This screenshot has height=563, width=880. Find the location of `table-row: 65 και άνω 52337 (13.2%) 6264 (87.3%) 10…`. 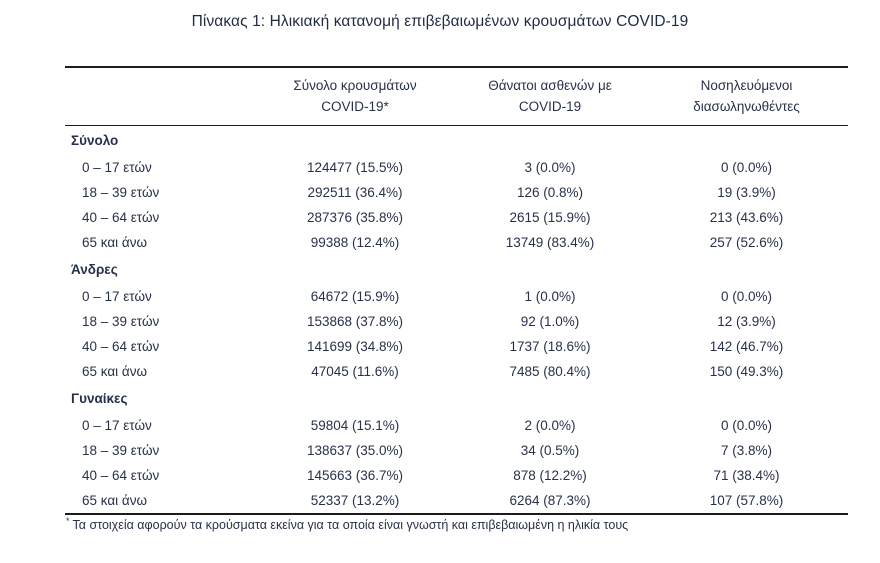

table-row: 65 και άνω 52337 (13.2%) 6264 (87.3%) 10… is located at coordinates (456, 500).